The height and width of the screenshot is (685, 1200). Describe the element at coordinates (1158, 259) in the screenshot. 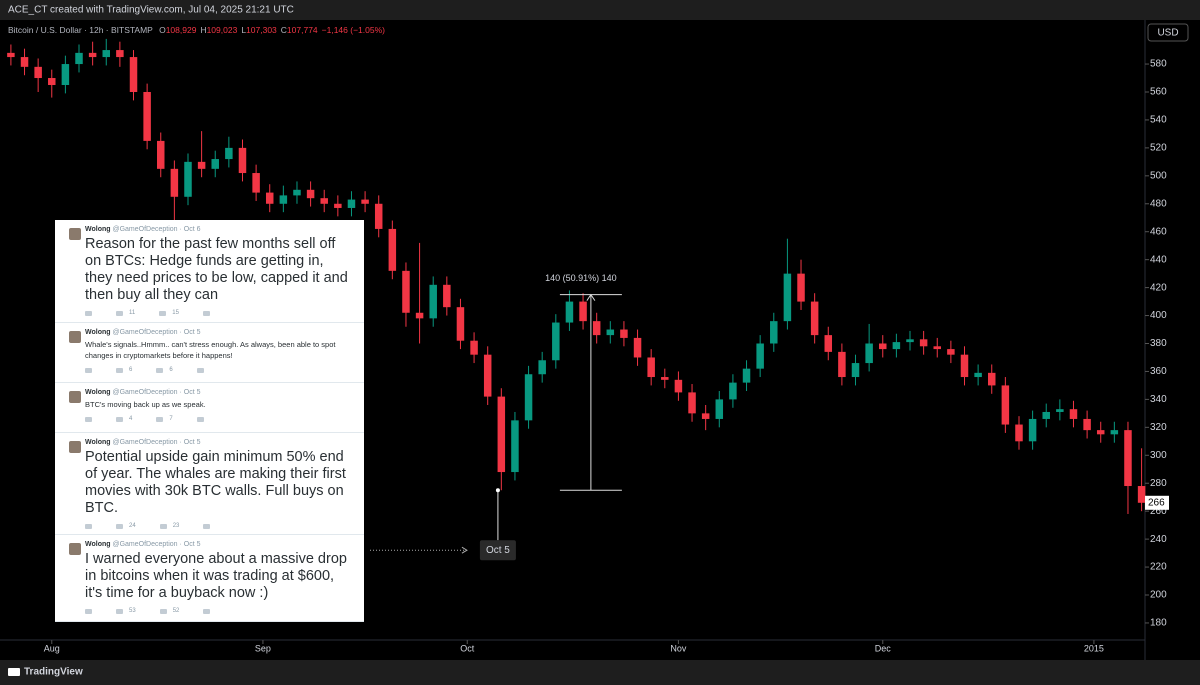

I see `y-tick-label: 440` at that location.